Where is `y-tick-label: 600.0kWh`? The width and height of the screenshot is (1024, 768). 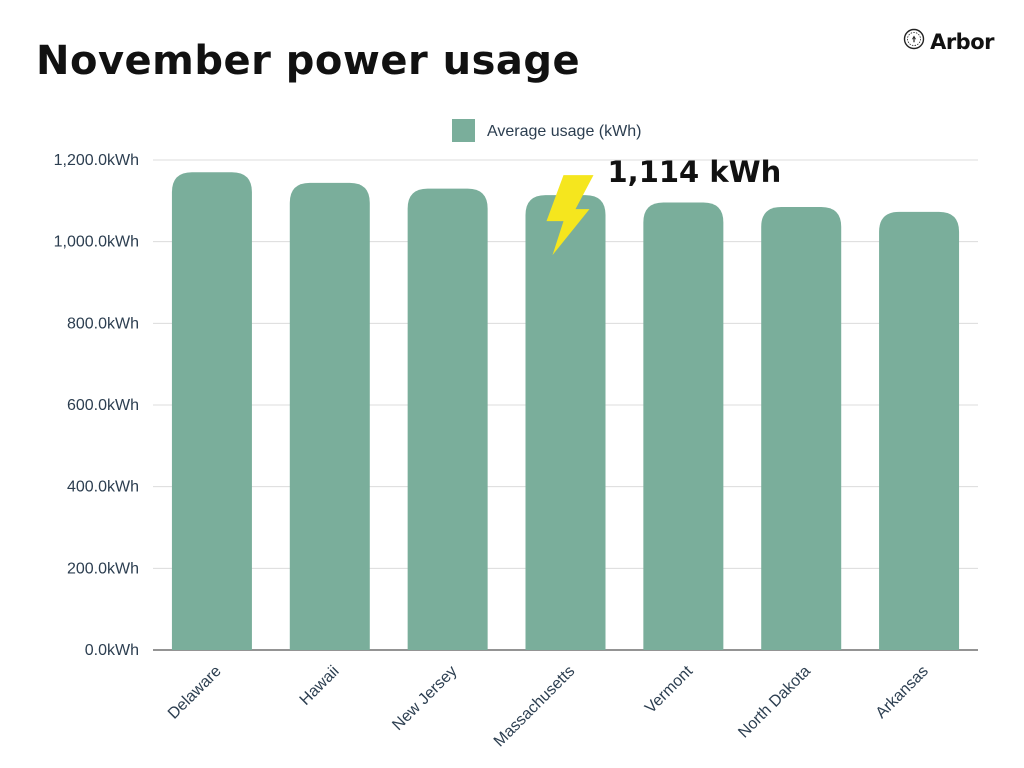
y-tick-label: 600.0kWh is located at coordinates (103, 405).